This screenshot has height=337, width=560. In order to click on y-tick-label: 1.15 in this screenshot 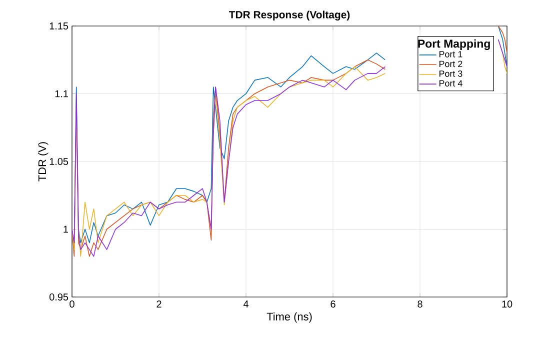, I will do `click(59, 26)`.